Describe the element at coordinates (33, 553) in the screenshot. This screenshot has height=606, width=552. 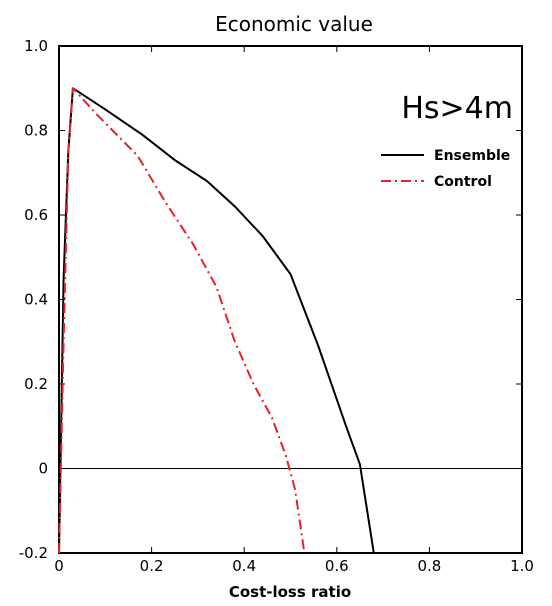
I see `y-tick-label: -0.2` at that location.